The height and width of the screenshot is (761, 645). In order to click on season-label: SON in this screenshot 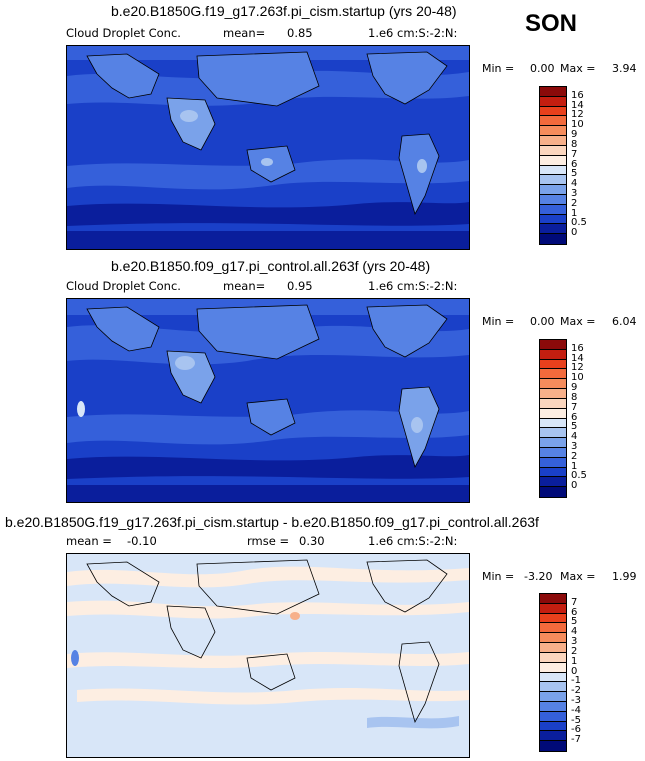, I will do `click(551, 23)`.